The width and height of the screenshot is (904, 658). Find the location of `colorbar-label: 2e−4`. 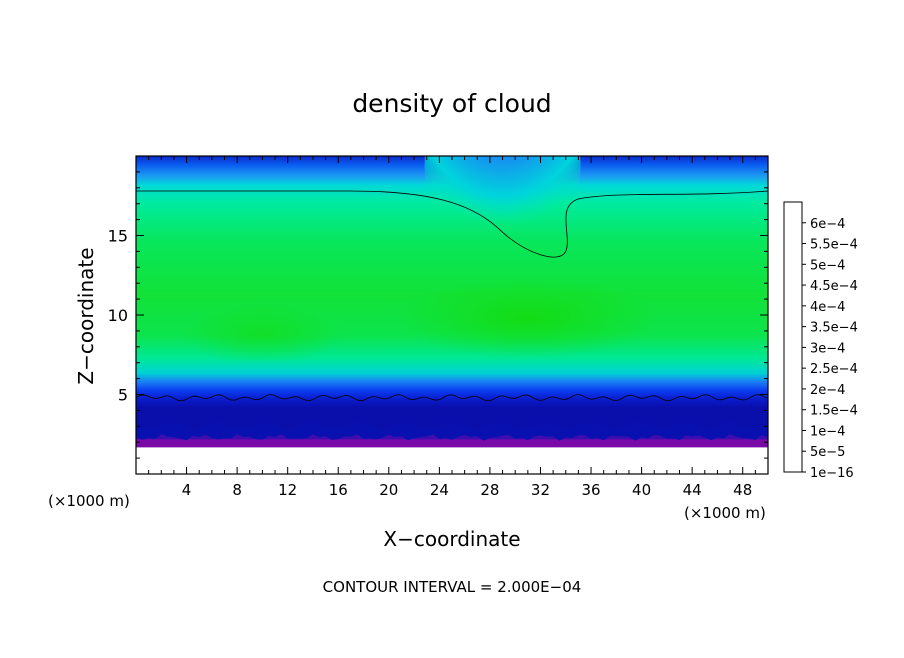

colorbar-label: 2e−4 is located at coordinates (827, 390).